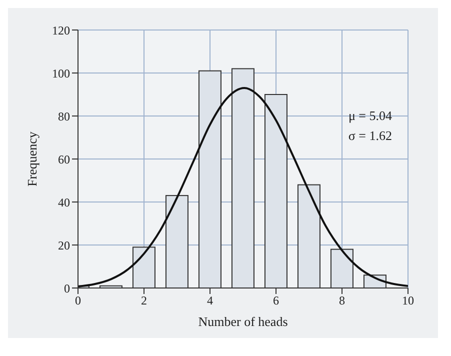 The height and width of the screenshot is (356, 451). Describe the element at coordinates (210, 301) in the screenshot. I see `x-tick-label: 4` at that location.